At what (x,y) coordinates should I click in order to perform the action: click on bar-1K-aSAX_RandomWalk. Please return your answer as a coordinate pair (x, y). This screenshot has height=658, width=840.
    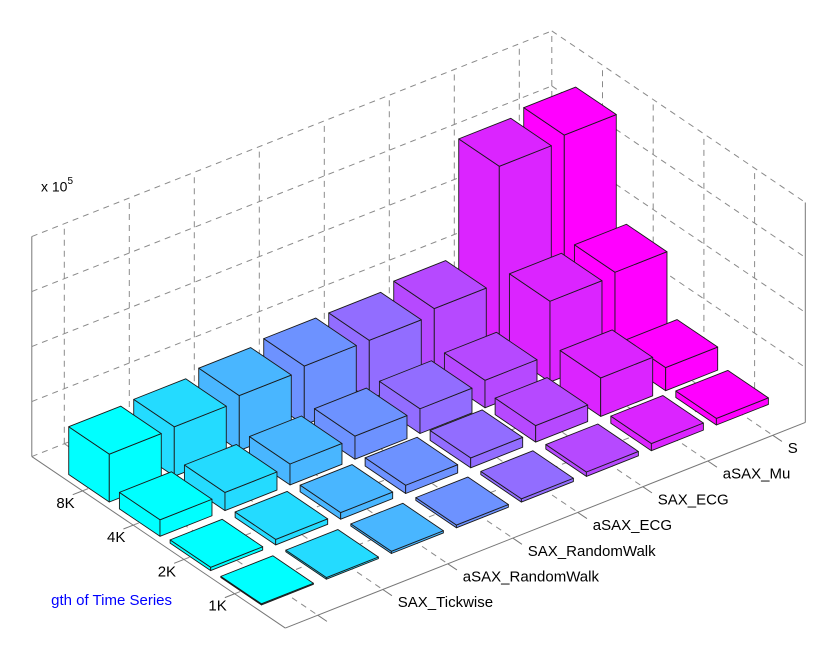
    Looking at the image, I should click on (332, 554).